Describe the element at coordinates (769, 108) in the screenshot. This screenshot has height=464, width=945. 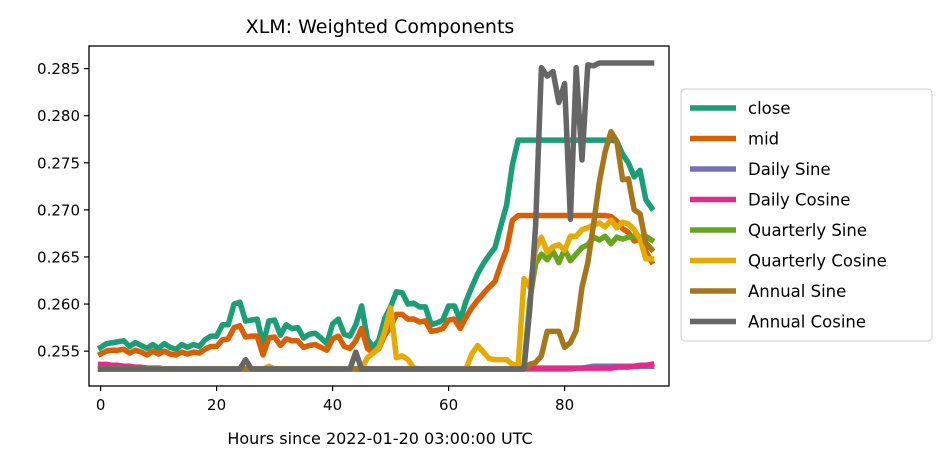
I see `legend-label-close: close` at that location.